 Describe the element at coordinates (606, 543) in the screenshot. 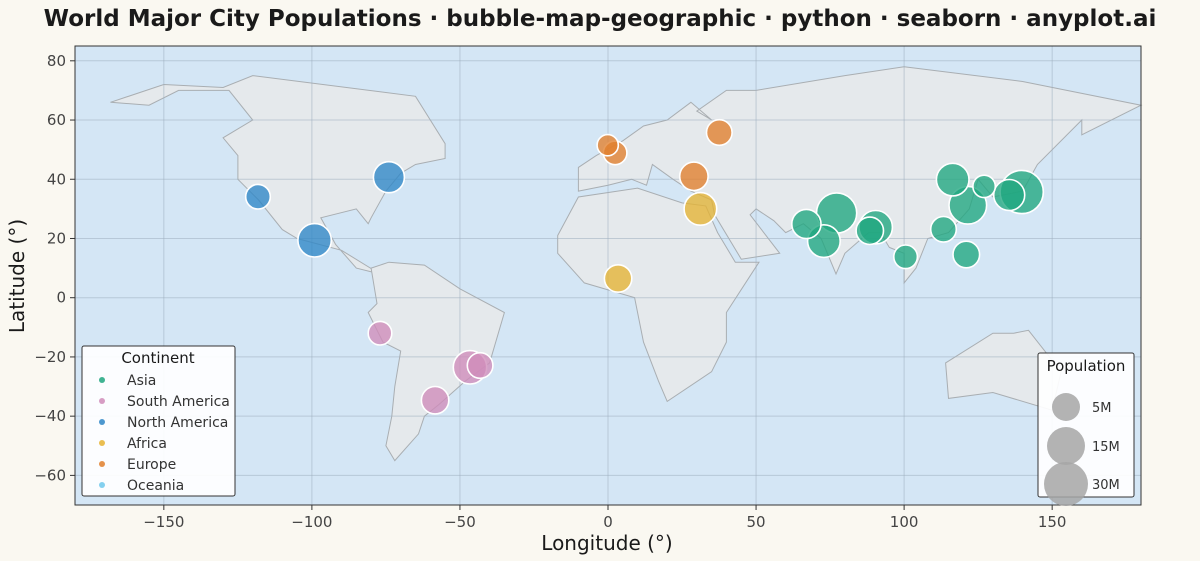

I see `x-axis-label: Longitude (°)` at that location.